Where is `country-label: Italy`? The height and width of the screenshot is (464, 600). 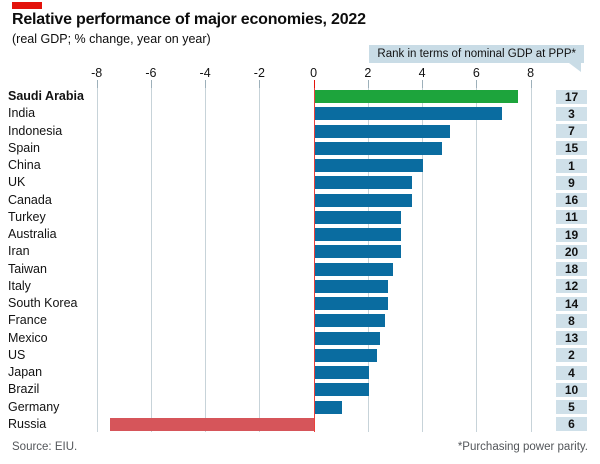
country-label: Italy is located at coordinates (19, 285).